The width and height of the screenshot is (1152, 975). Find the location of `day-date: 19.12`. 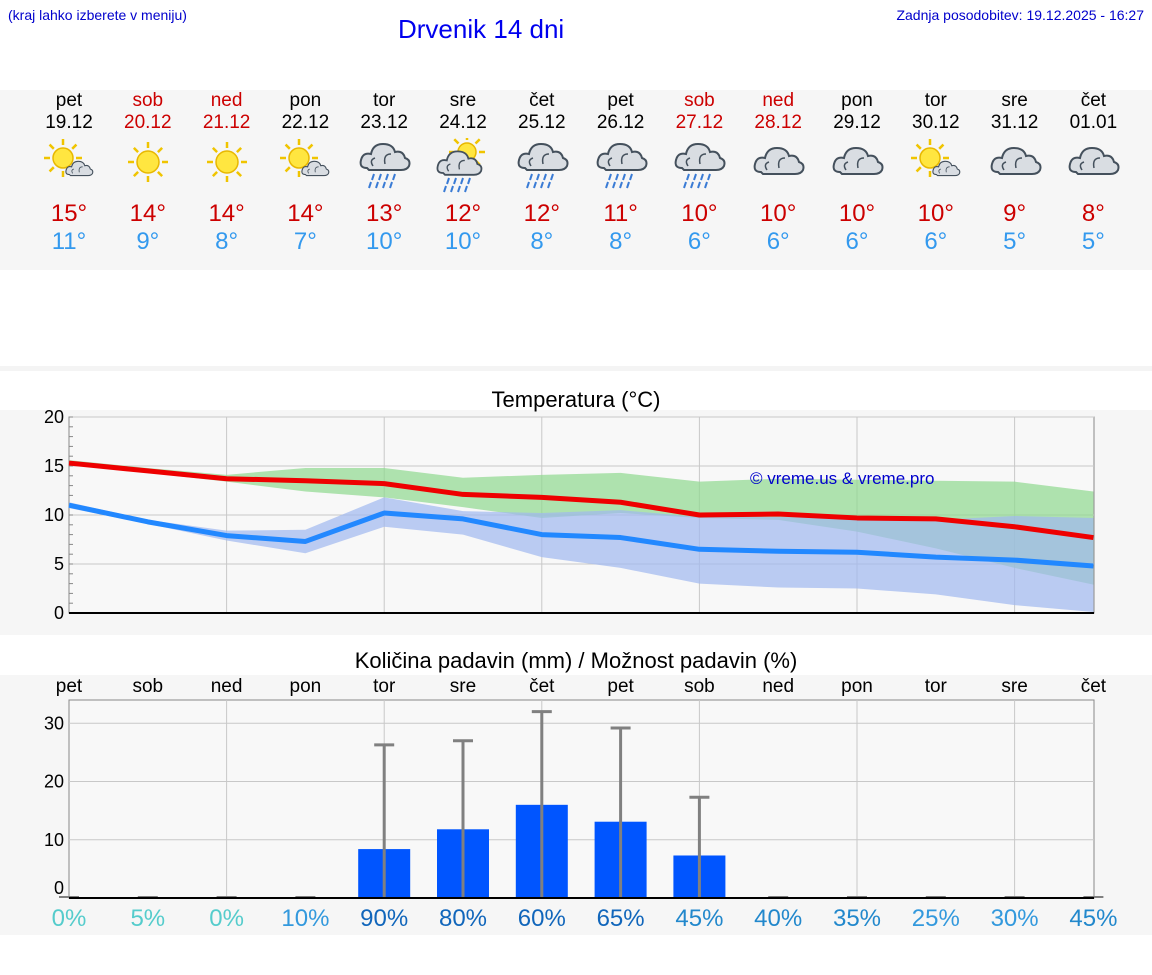

day-date: 19.12 is located at coordinates (69, 122).